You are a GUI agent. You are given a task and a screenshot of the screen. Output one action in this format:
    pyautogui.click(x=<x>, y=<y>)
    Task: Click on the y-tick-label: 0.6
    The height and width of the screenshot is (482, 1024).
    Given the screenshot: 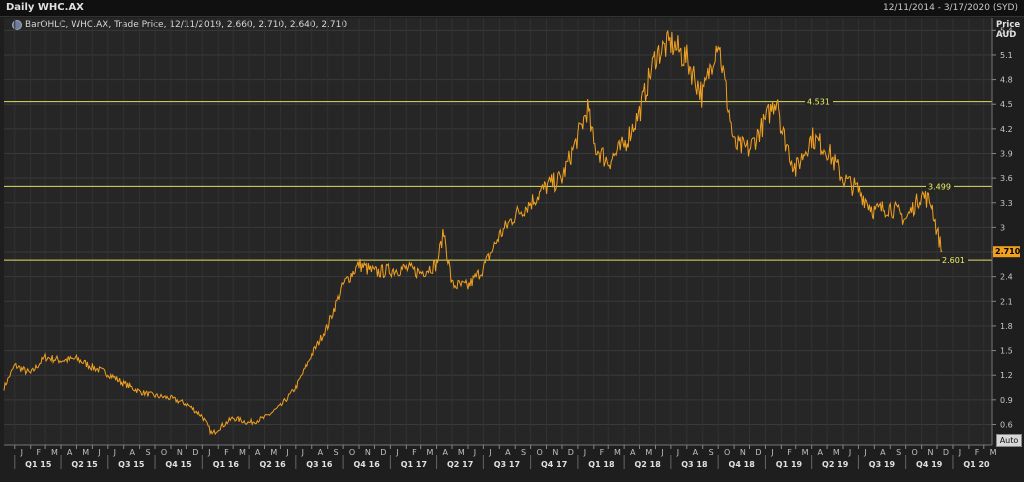 What is the action you would take?
    pyautogui.click(x=1006, y=424)
    